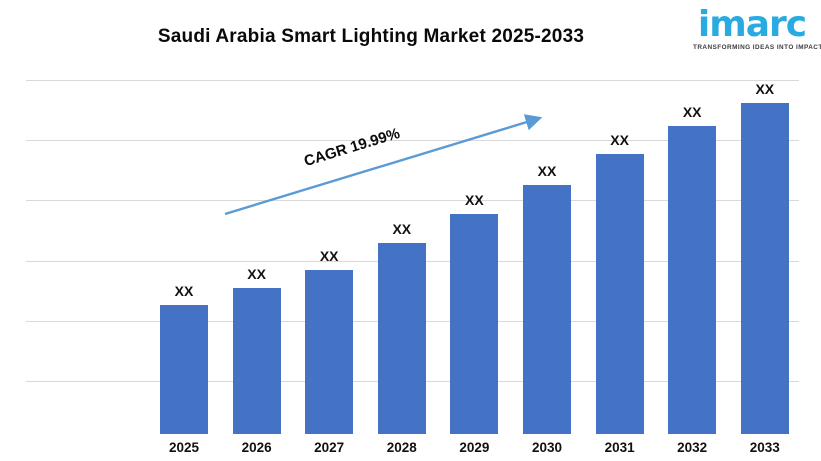  I want to click on axis-label-2027: 2027, so click(329, 447).